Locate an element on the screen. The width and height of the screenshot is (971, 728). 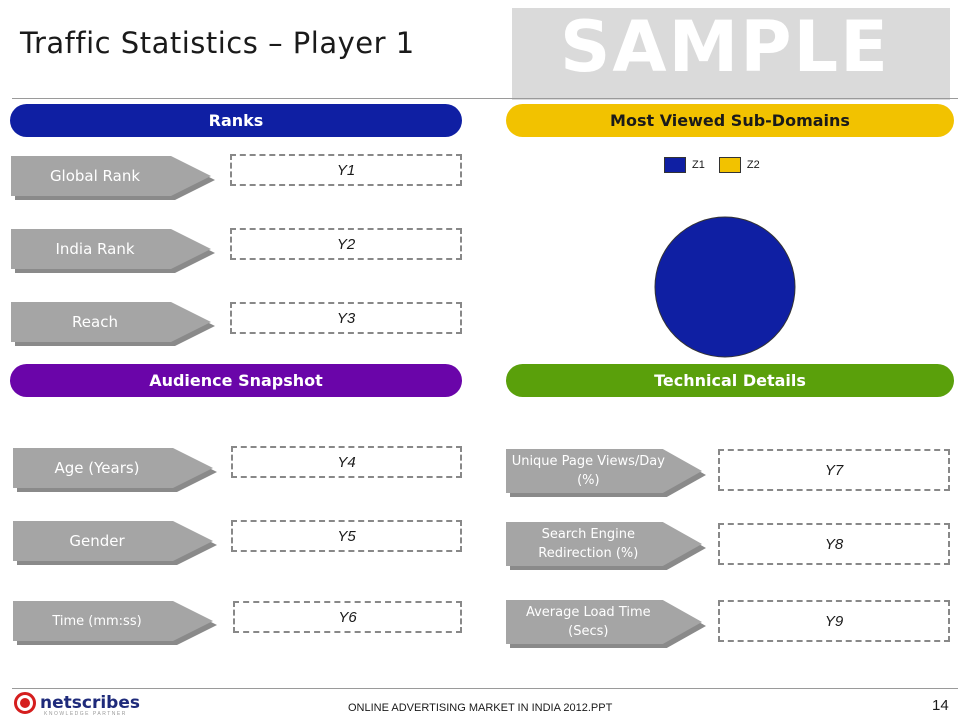
gender-value-box: Y5 is located at coordinates (346, 536).